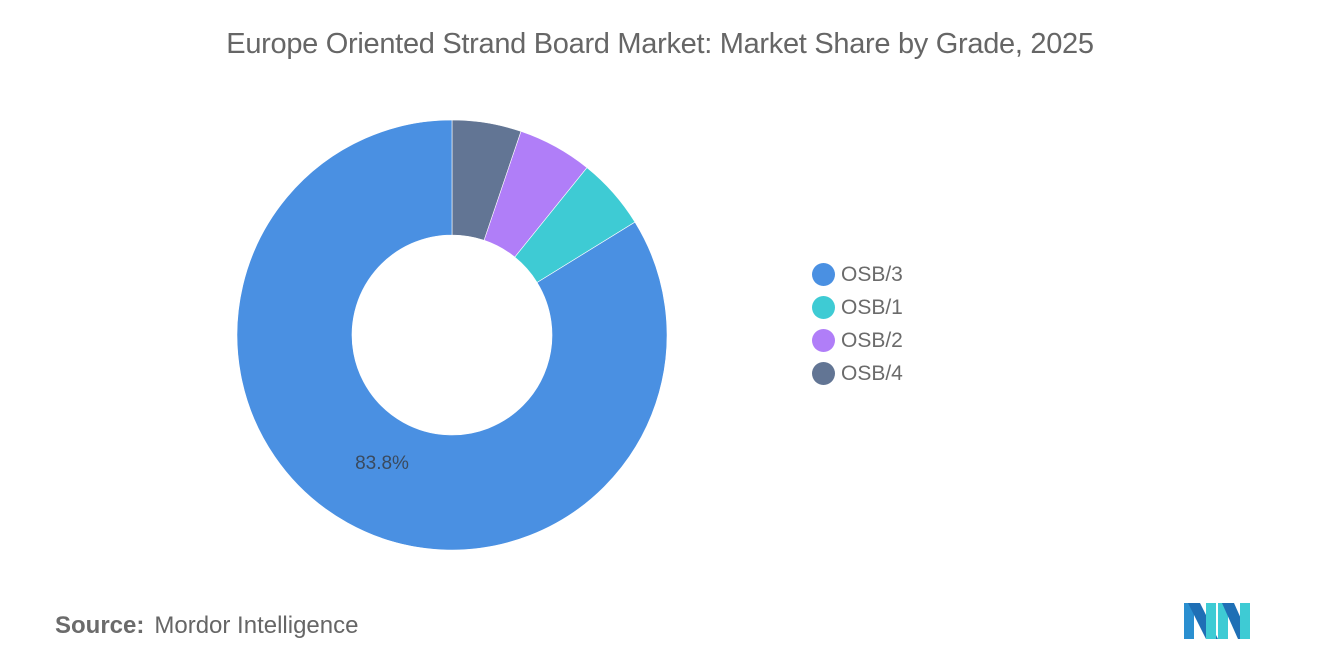  I want to click on source-note: Source: Mordor Intelligence, so click(206, 626).